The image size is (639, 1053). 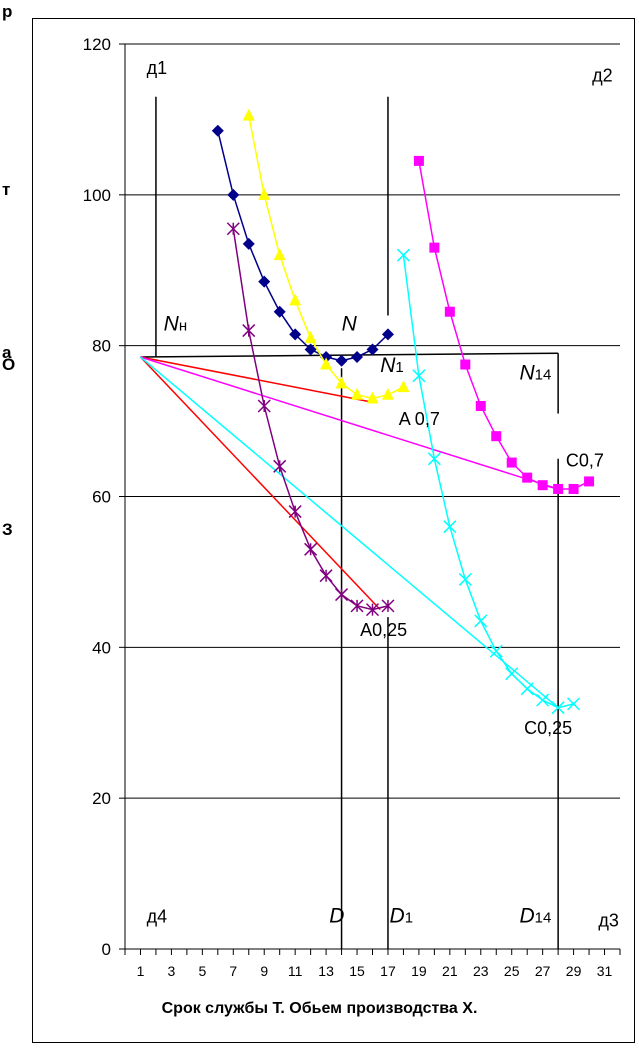 What do you see at coordinates (7, 529) in the screenshot?
I see `y-axis-title-letter: З` at bounding box center [7, 529].